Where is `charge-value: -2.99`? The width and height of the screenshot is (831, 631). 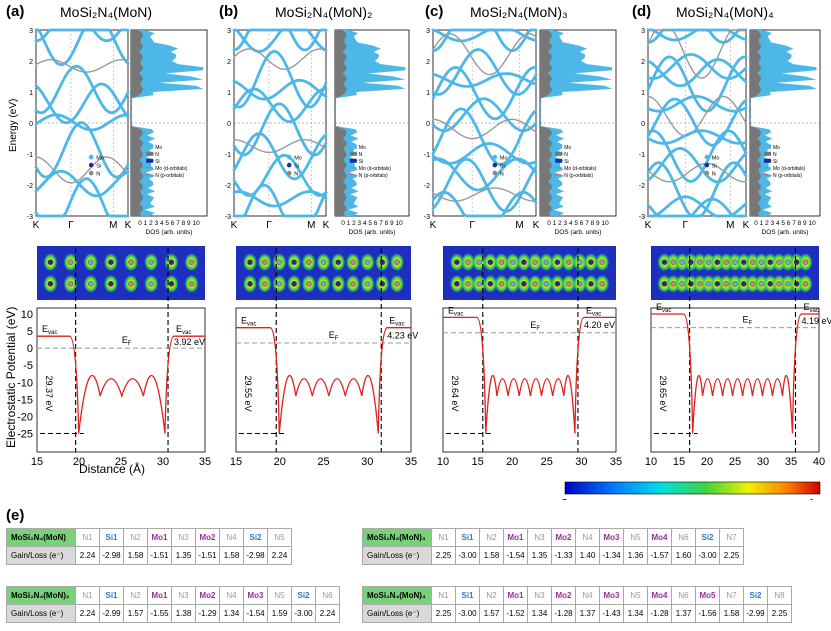
charge-value: -2.99 is located at coordinates (111, 613).